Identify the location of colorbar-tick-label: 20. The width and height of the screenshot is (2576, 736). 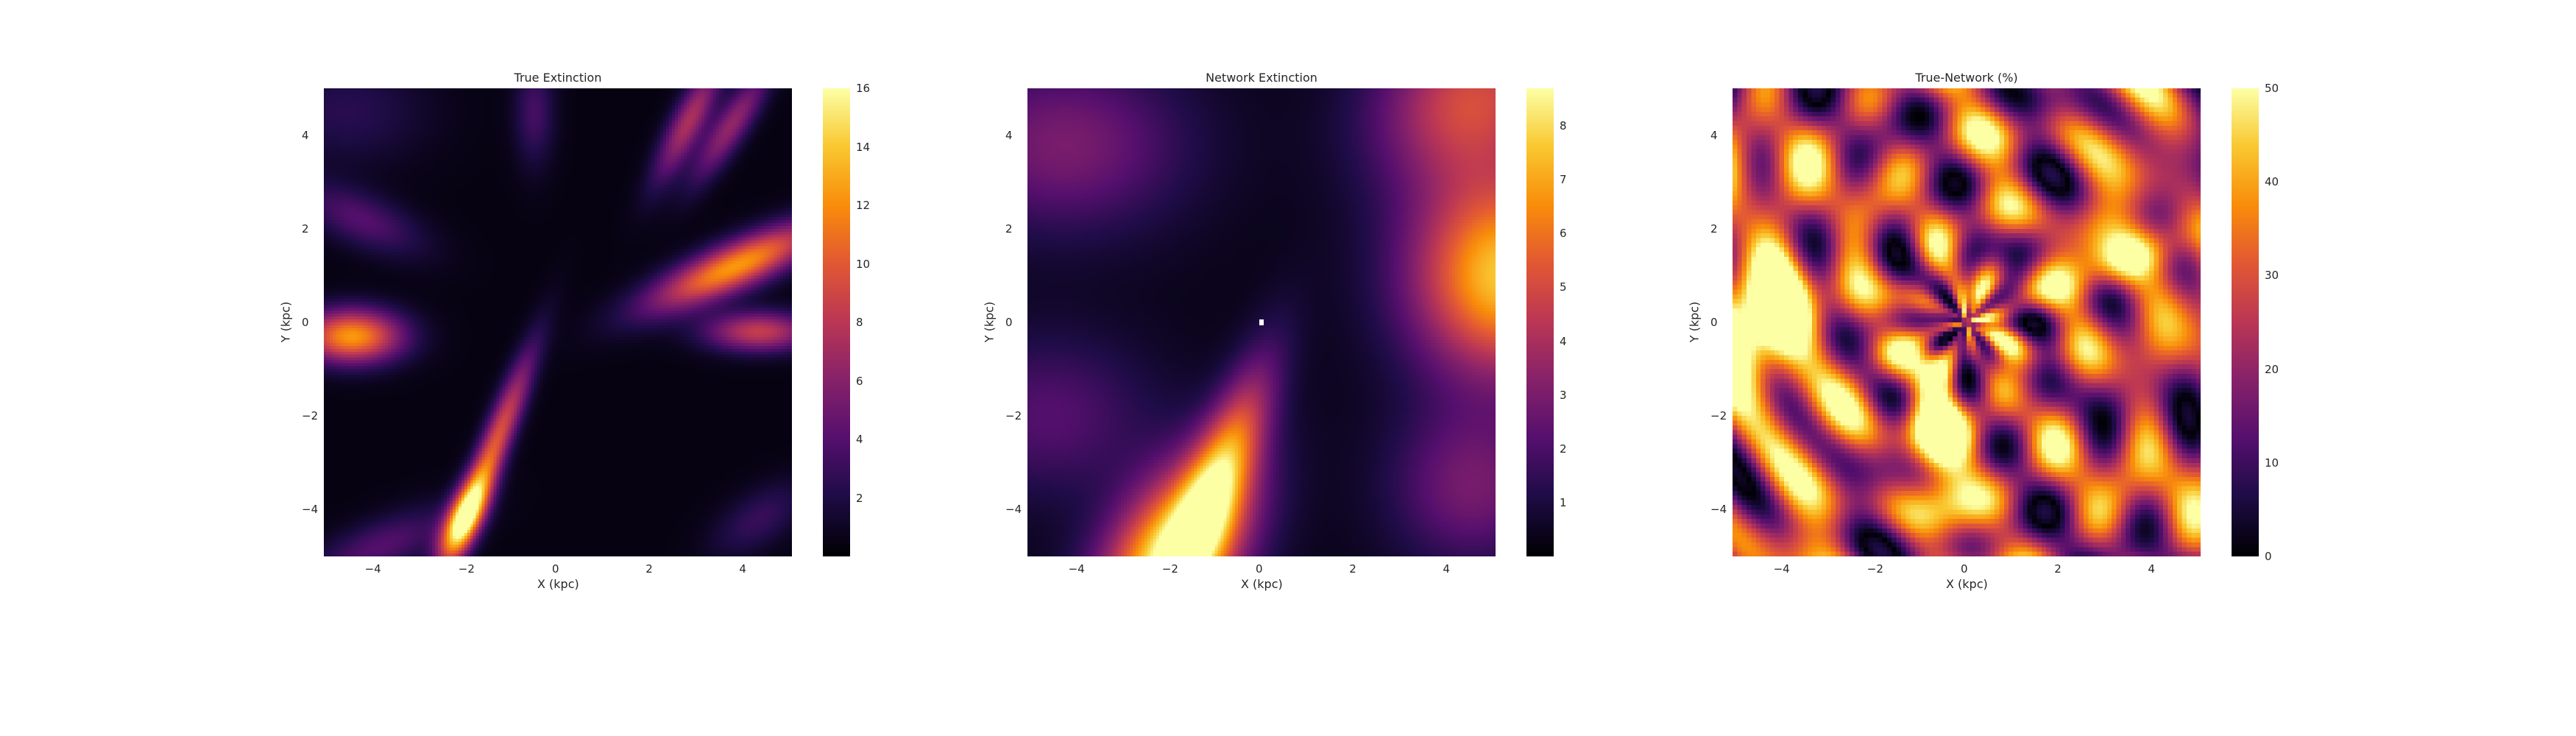
(2272, 369).